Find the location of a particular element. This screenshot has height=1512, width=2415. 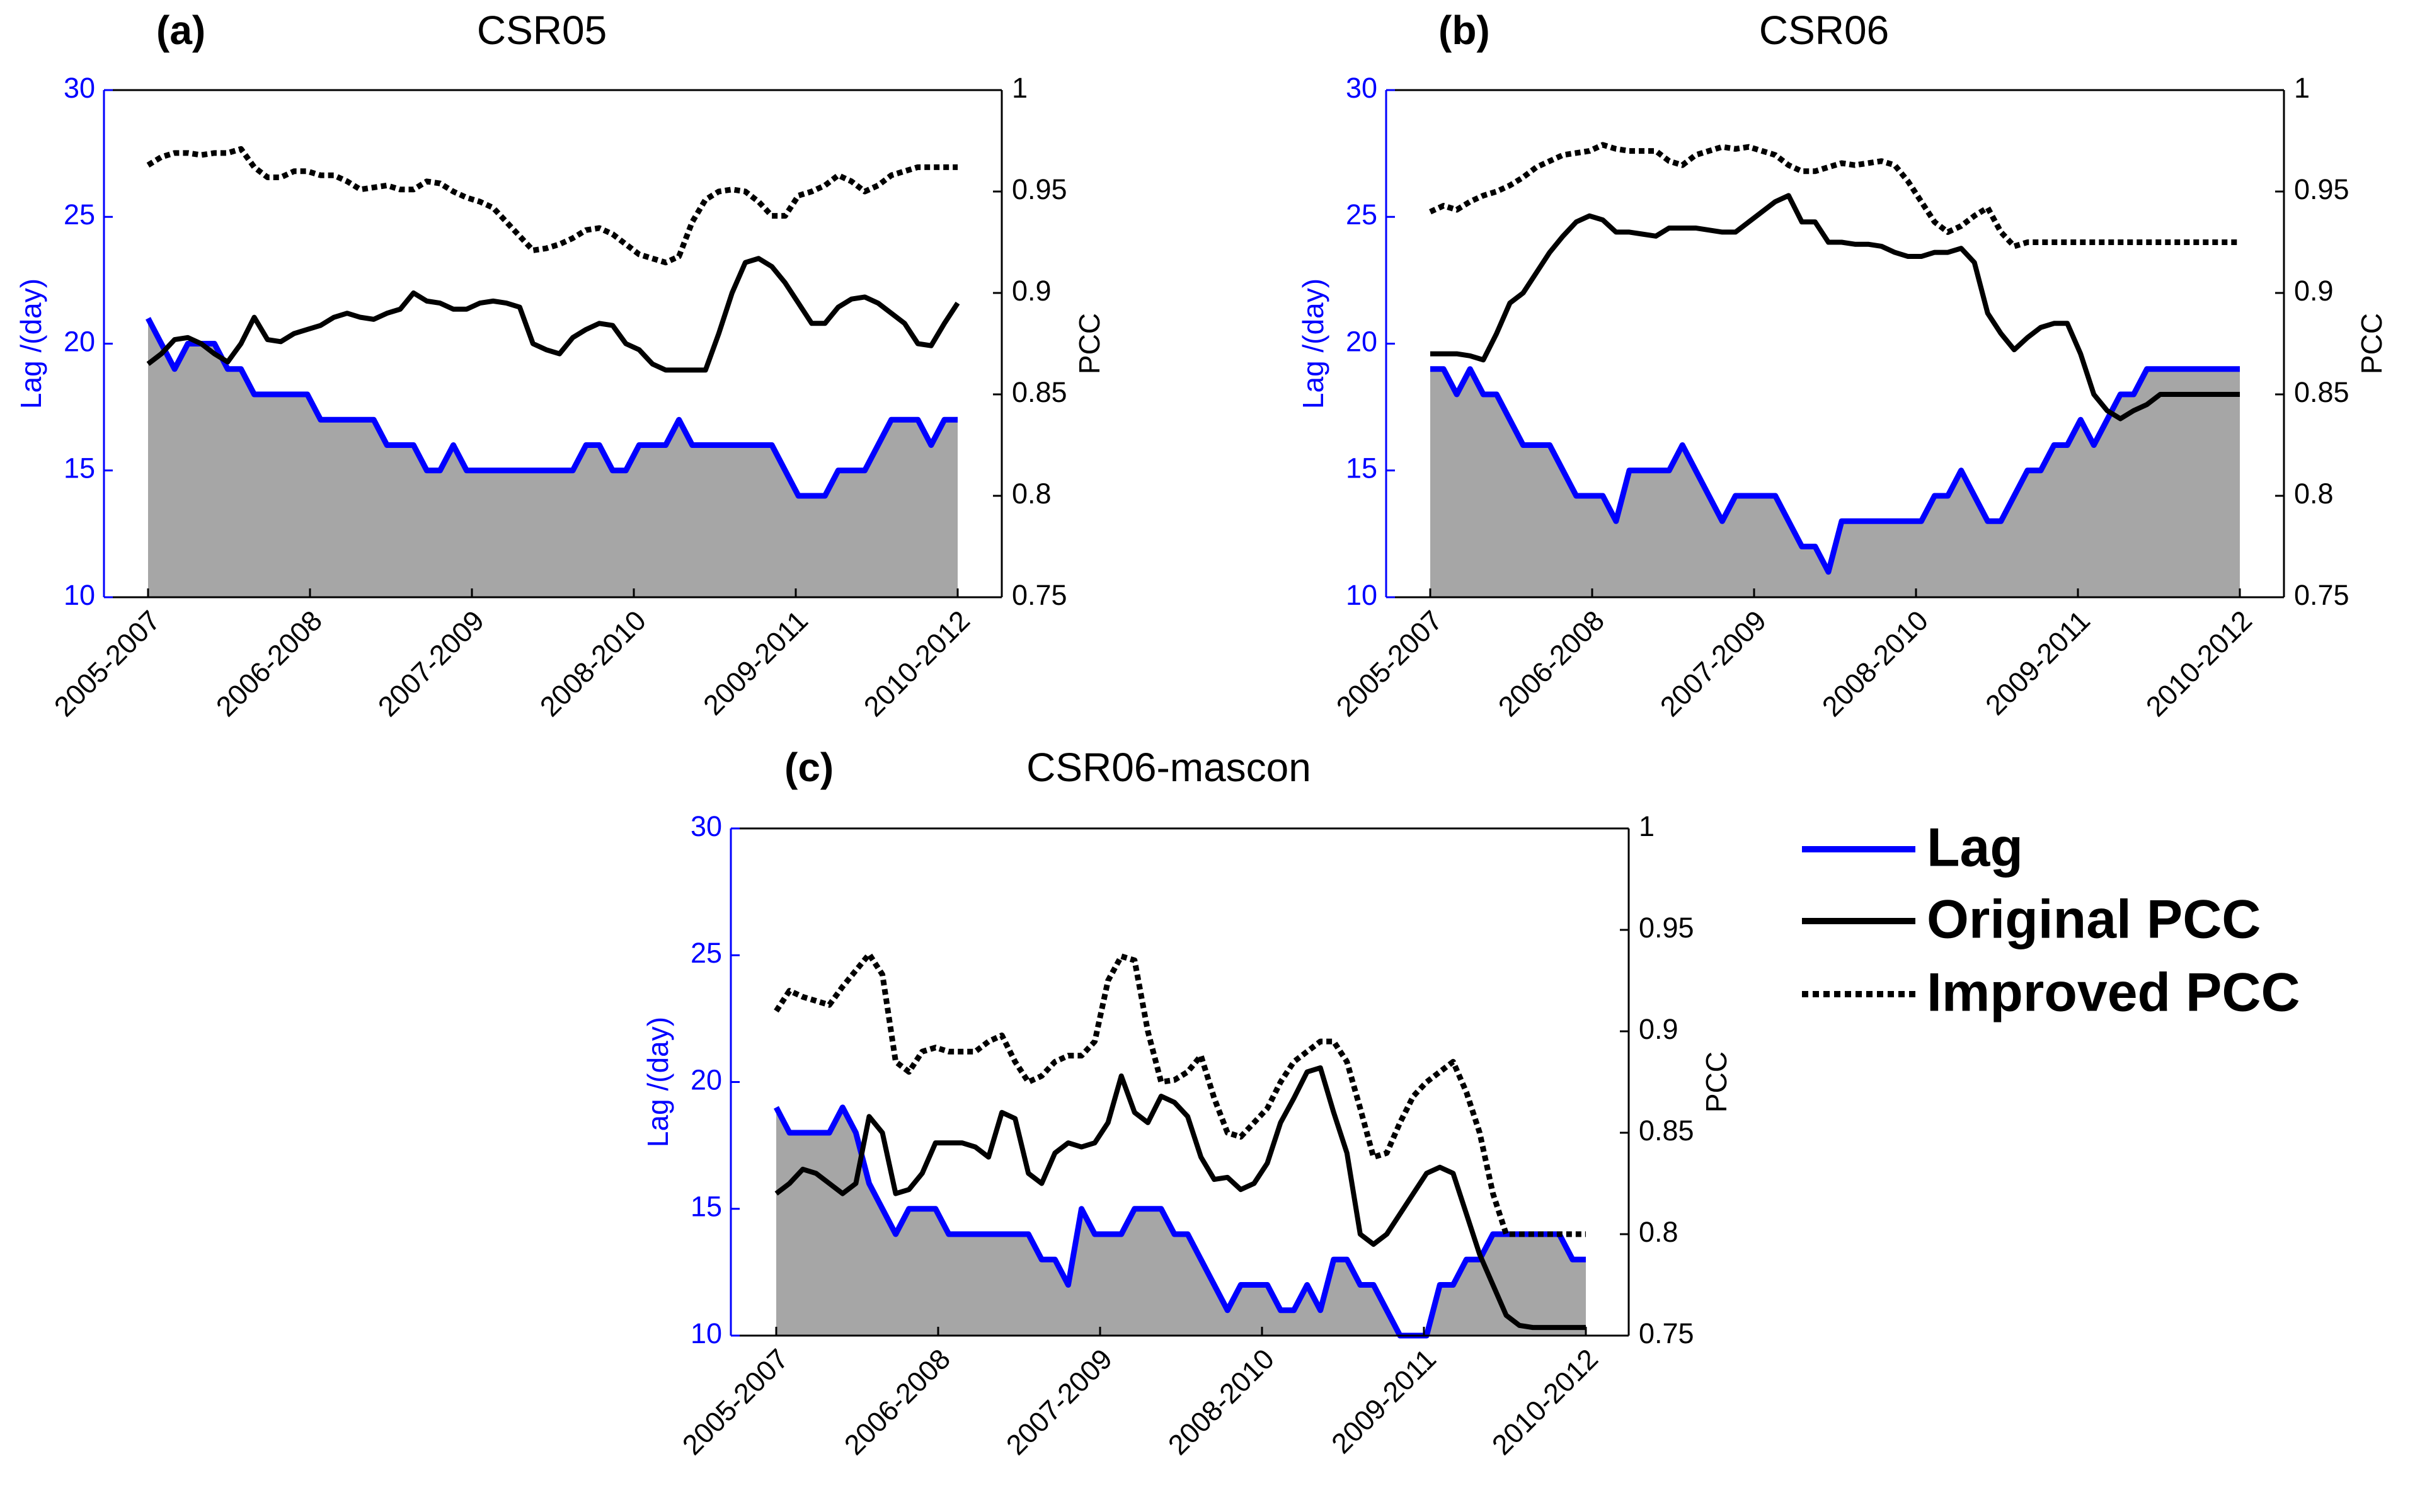

panel-label: (b) is located at coordinates (1464, 30).